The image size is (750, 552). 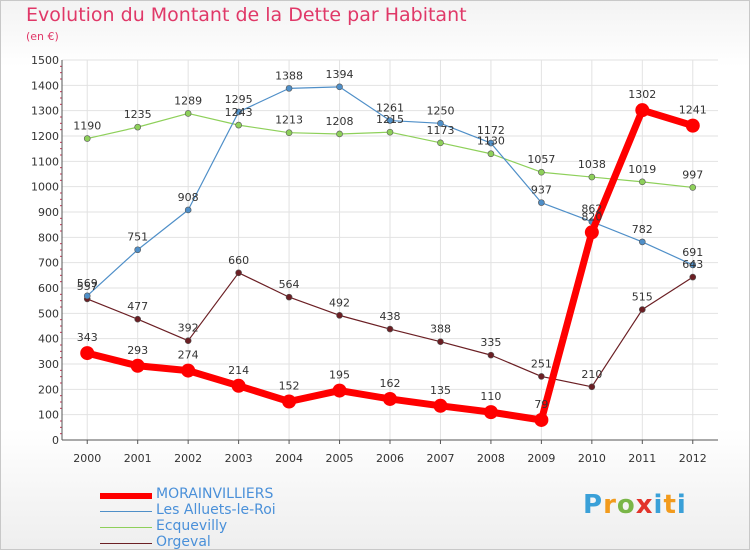 What do you see at coordinates (126, 496) in the screenshot?
I see `legend-swatch-morainvilliers` at bounding box center [126, 496].